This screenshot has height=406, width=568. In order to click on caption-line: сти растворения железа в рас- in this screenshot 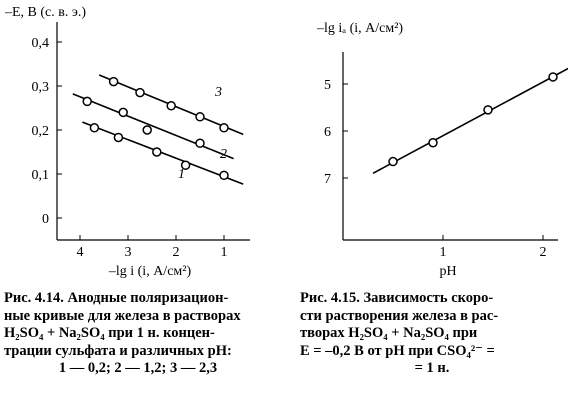, I will do `click(399, 315)`.